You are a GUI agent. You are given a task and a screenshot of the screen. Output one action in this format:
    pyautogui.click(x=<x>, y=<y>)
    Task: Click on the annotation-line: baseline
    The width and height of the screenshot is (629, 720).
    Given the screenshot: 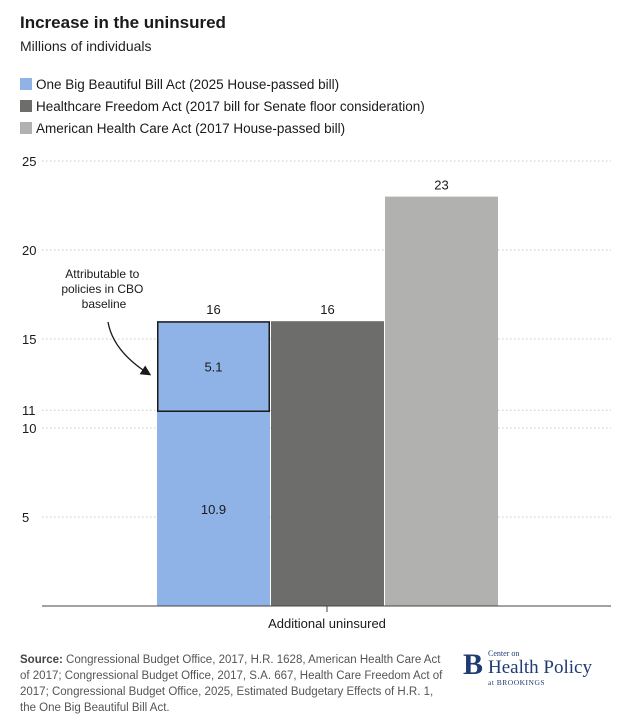 What is the action you would take?
    pyautogui.click(x=104, y=304)
    